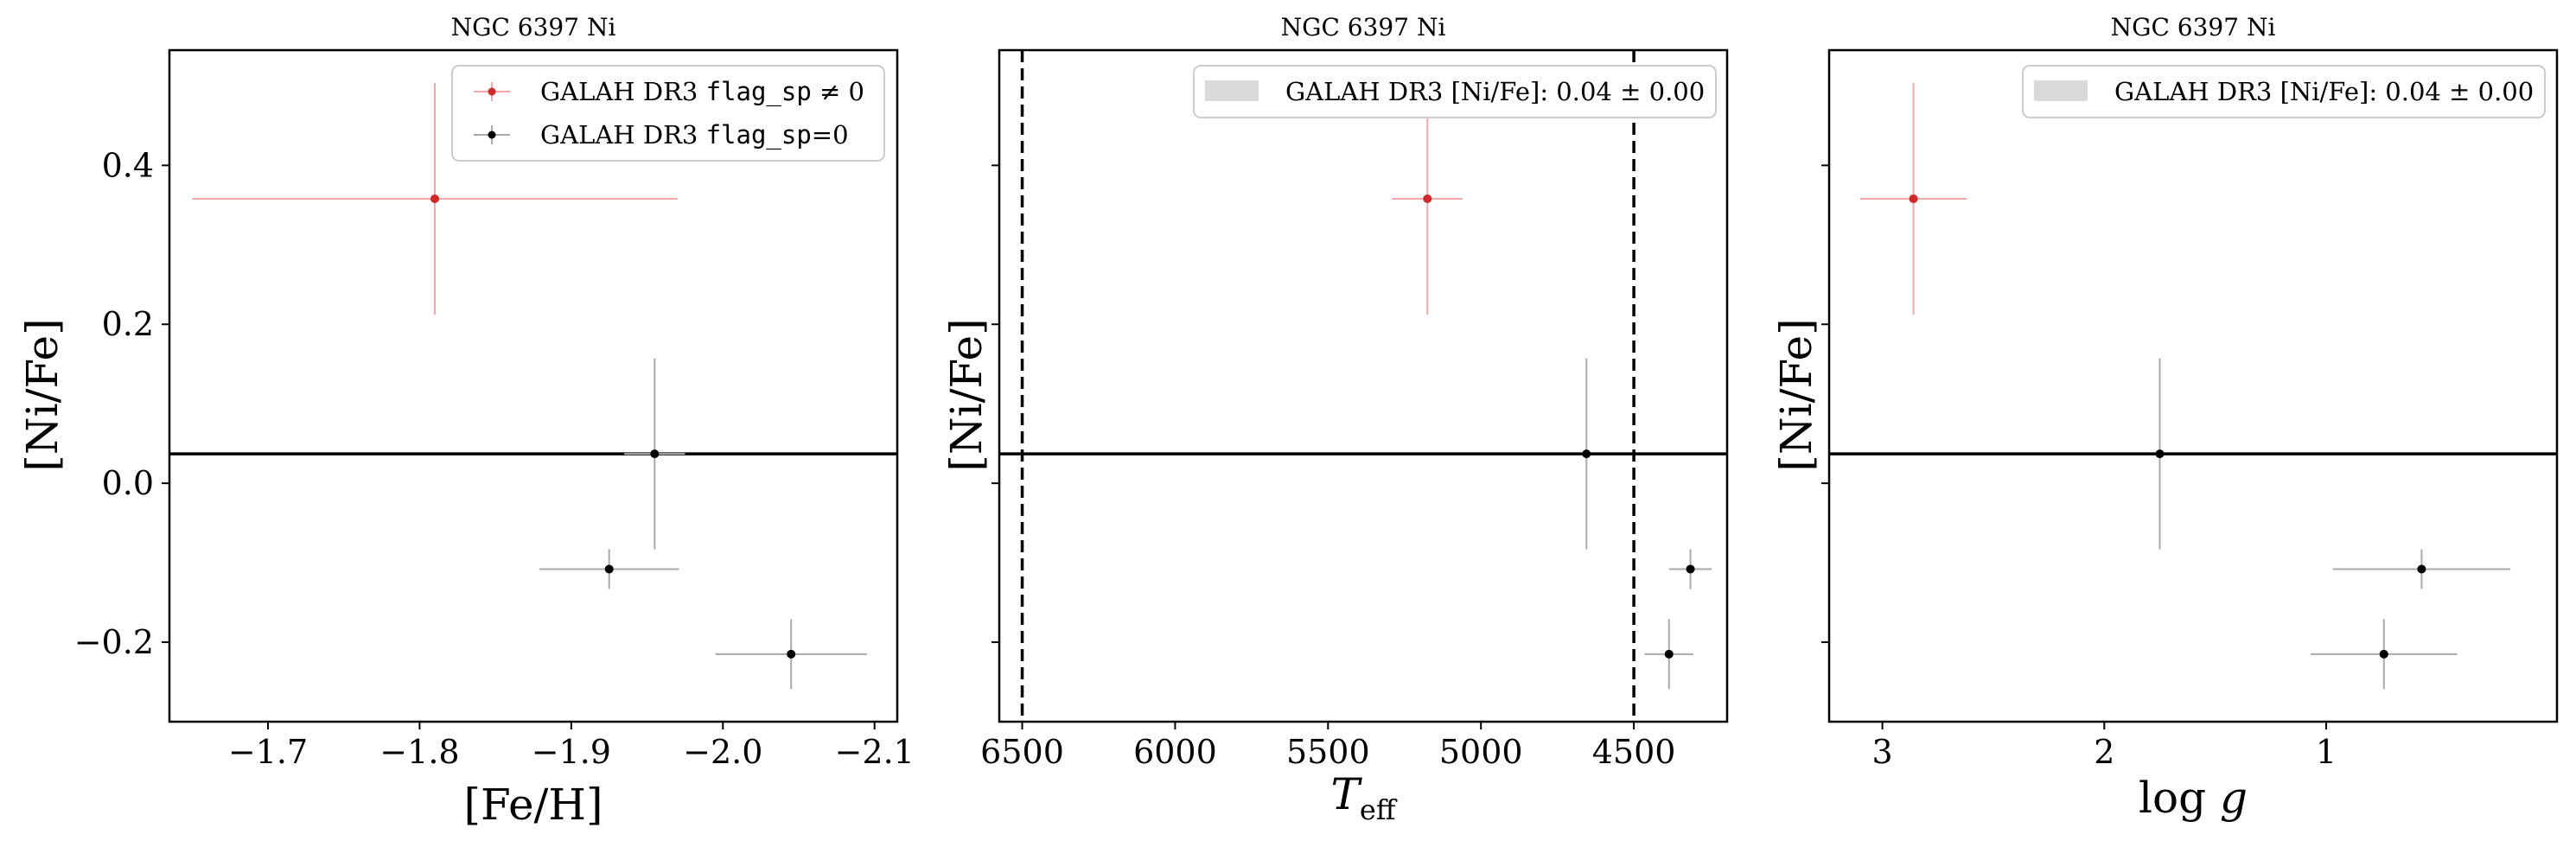 This screenshot has width=2576, height=847. I want to click on y-tick-label: −0.2, so click(114, 642).